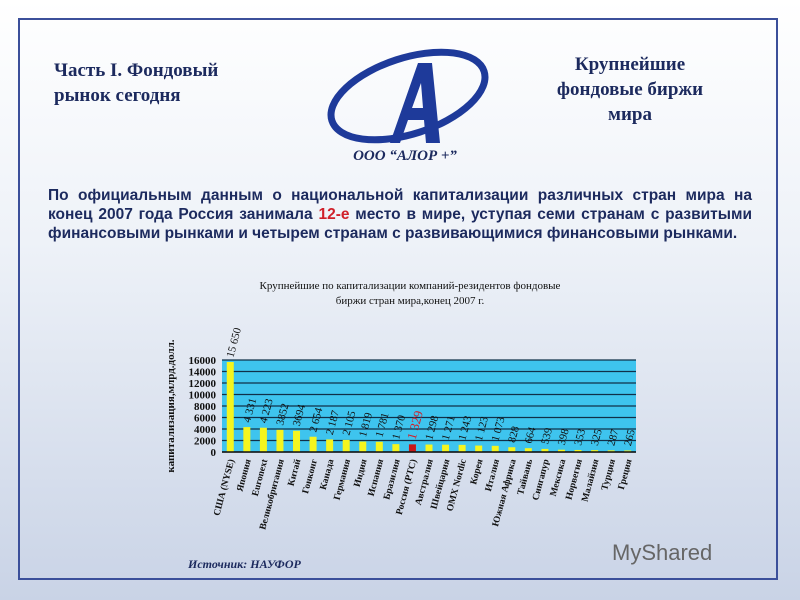 The width and height of the screenshot is (800, 600). Describe the element at coordinates (203, 361) in the screenshot. I see `y-tick-label: 16000` at that location.